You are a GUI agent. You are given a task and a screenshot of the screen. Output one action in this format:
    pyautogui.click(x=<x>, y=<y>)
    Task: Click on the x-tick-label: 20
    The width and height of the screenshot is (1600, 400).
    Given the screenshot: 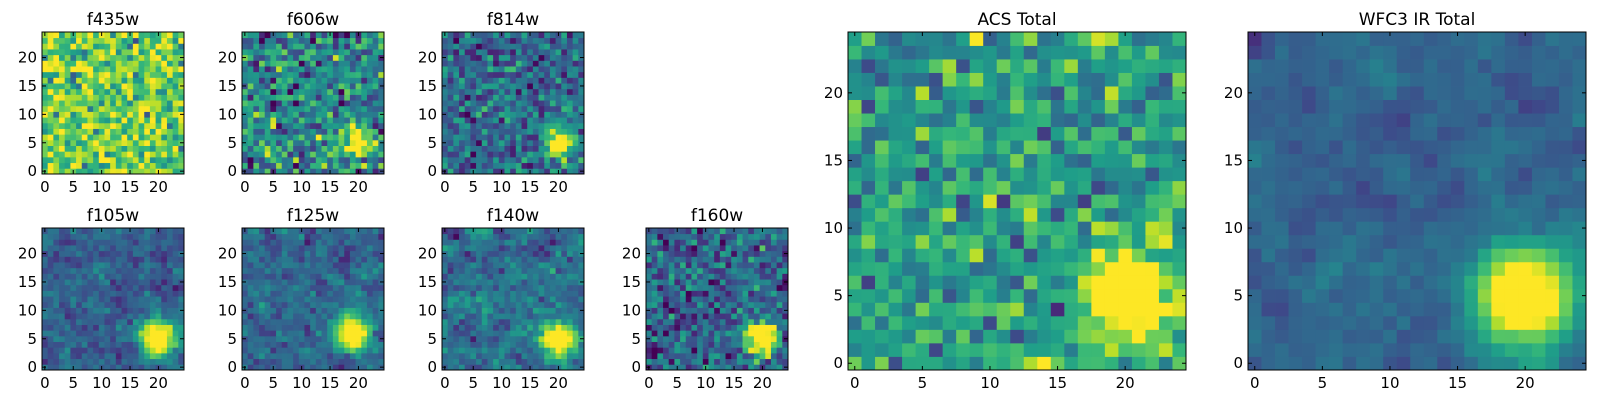 What is the action you would take?
    pyautogui.click(x=558, y=187)
    